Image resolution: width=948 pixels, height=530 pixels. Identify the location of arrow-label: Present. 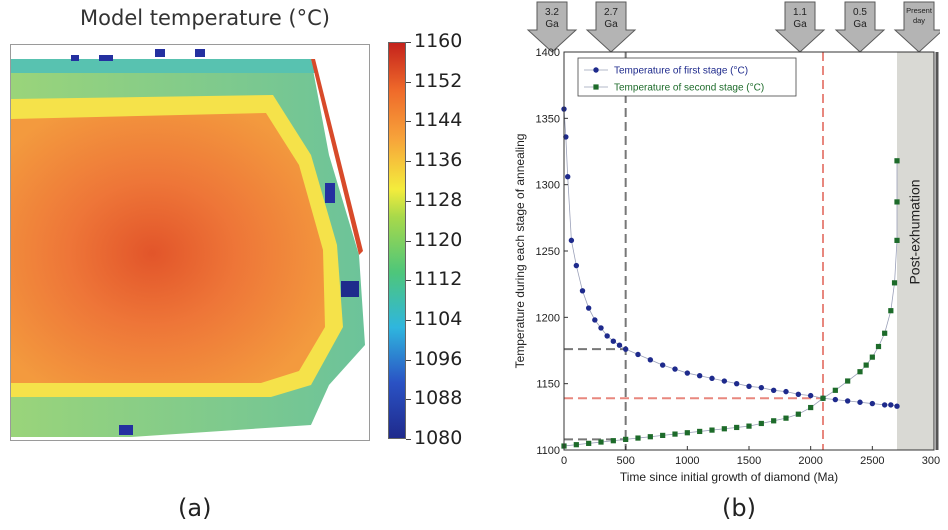
(919, 10).